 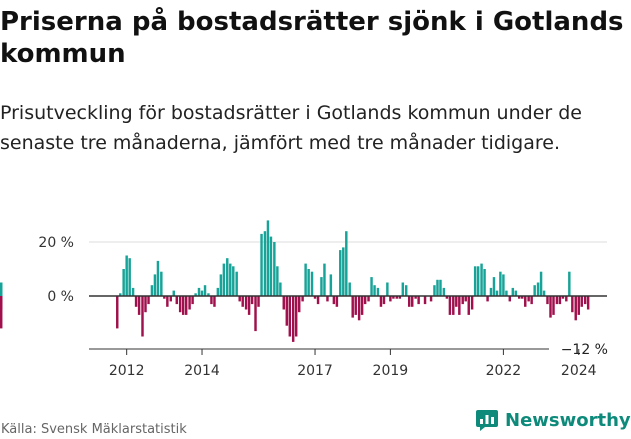 What do you see at coordinates (348, 325) in the screenshot?
I see `axis-layer` at bounding box center [348, 325].